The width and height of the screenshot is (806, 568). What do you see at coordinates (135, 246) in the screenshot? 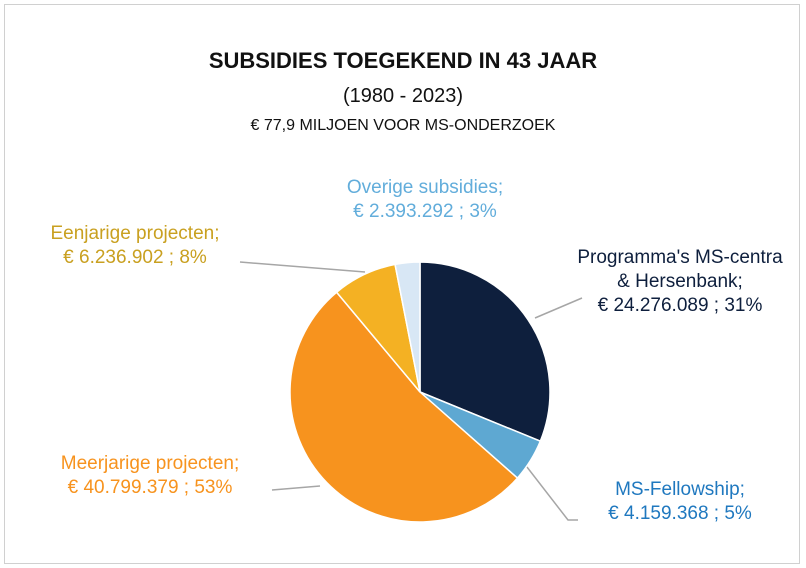
I see `data-label: Eenjarige projecten; € 6.236.902 ; 8%` at bounding box center [135, 246].